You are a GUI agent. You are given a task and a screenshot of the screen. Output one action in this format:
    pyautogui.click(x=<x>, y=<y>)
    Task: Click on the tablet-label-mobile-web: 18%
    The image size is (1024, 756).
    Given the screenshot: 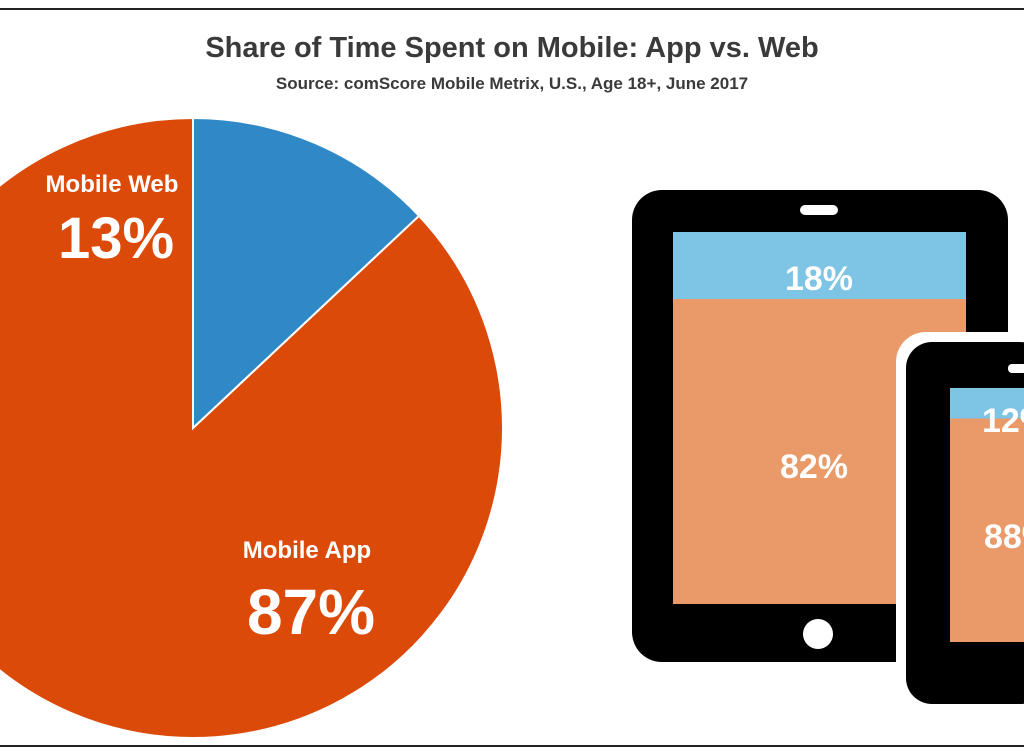 What is the action you would take?
    pyautogui.click(x=819, y=279)
    